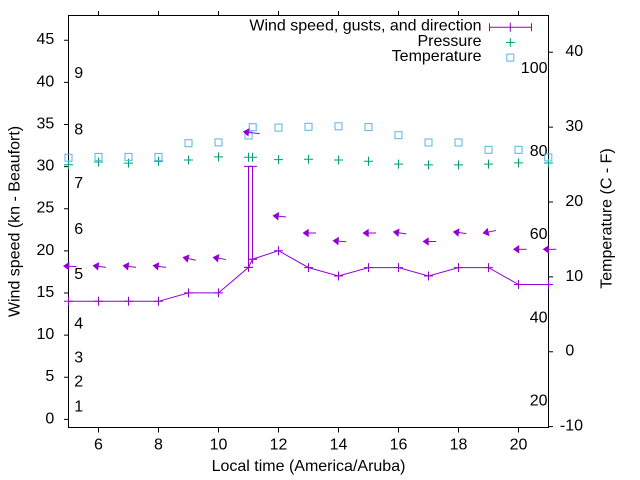  Describe the element at coordinates (571, 426) in the screenshot. I see `svg-text: -10` at that location.